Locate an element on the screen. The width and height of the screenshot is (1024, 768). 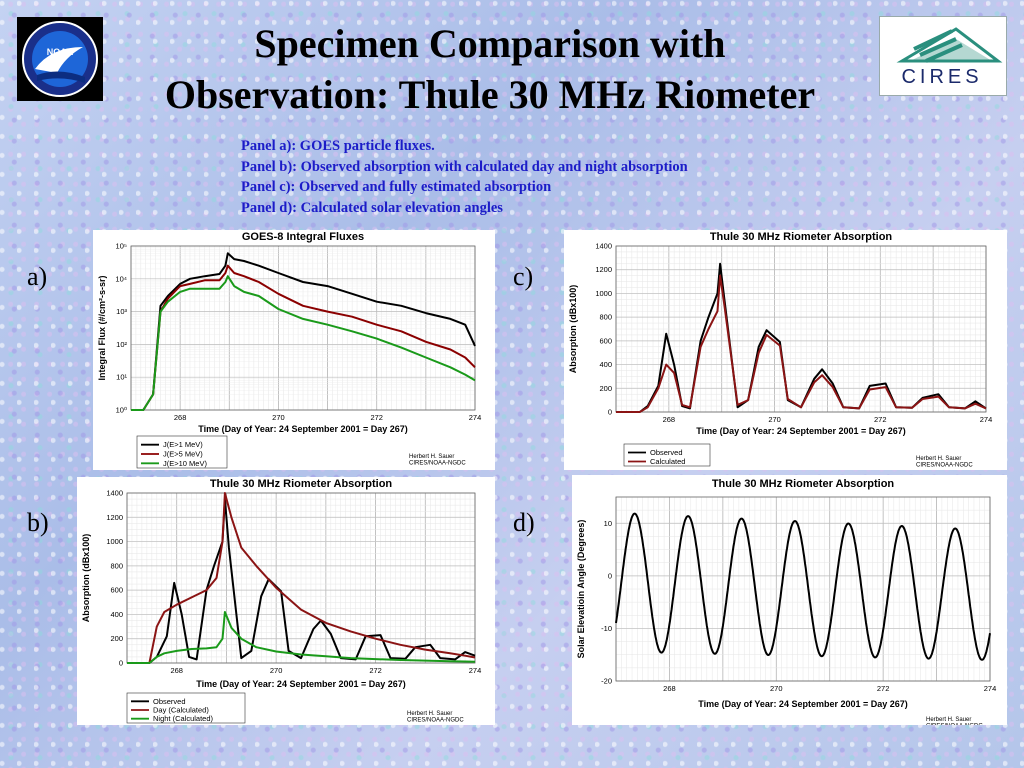
chart-a-legend: J(E>1 MeV)J(E>5 MeV)J(E>10 MeV) is located at coordinates (182, 452).